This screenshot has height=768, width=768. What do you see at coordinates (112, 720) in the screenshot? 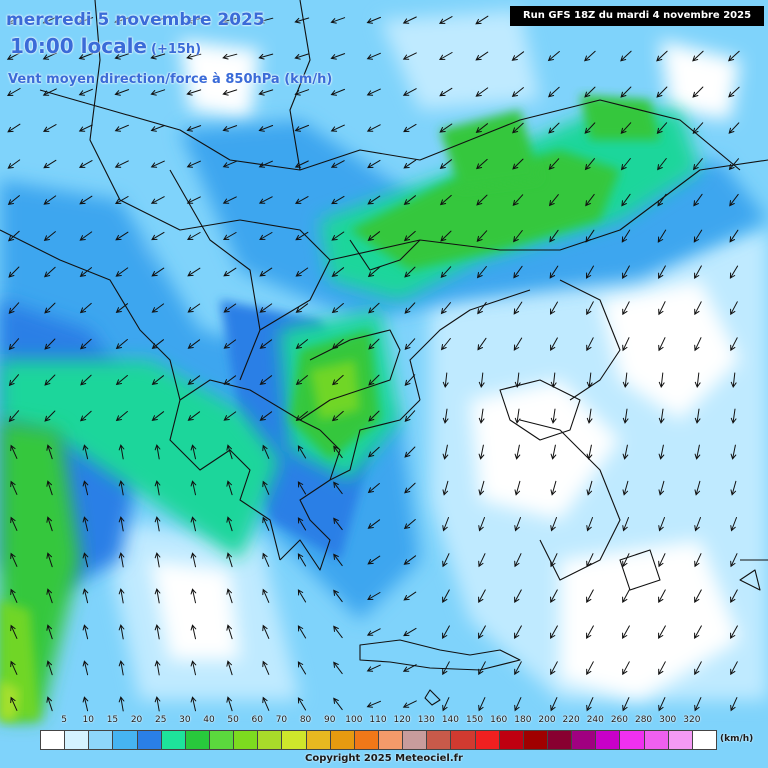
I see `legend-tick-label: 15` at bounding box center [112, 720].